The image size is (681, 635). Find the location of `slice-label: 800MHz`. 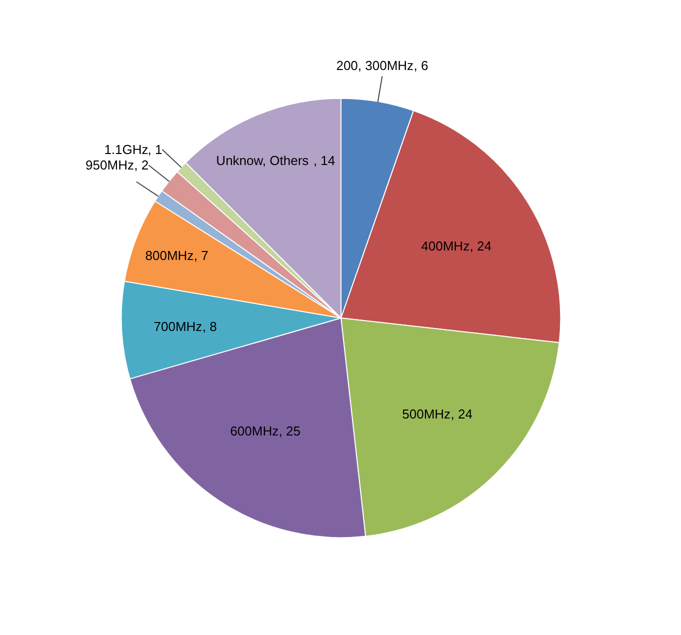

slice-label: 800MHz is located at coordinates (169, 256).